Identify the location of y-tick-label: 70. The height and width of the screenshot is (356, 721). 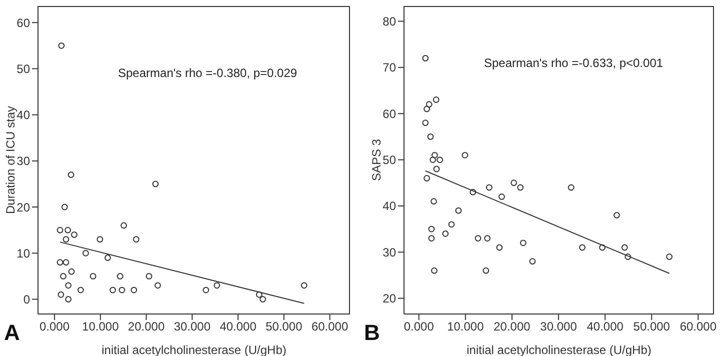
(389, 67).